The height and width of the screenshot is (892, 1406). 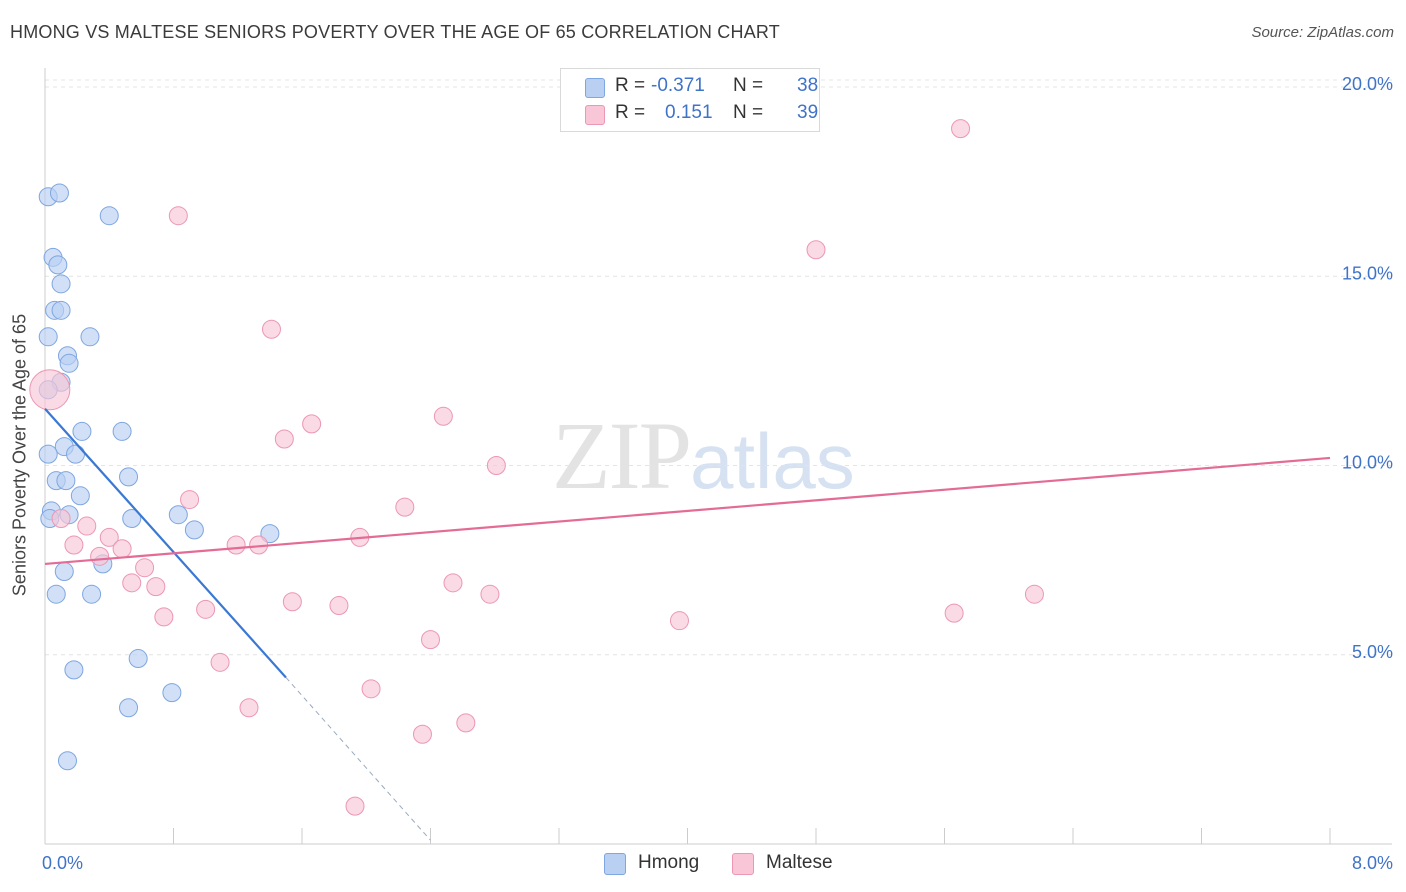 What do you see at coordinates (622, 455) in the screenshot?
I see `watermark-zip: ZIP` at bounding box center [622, 455].